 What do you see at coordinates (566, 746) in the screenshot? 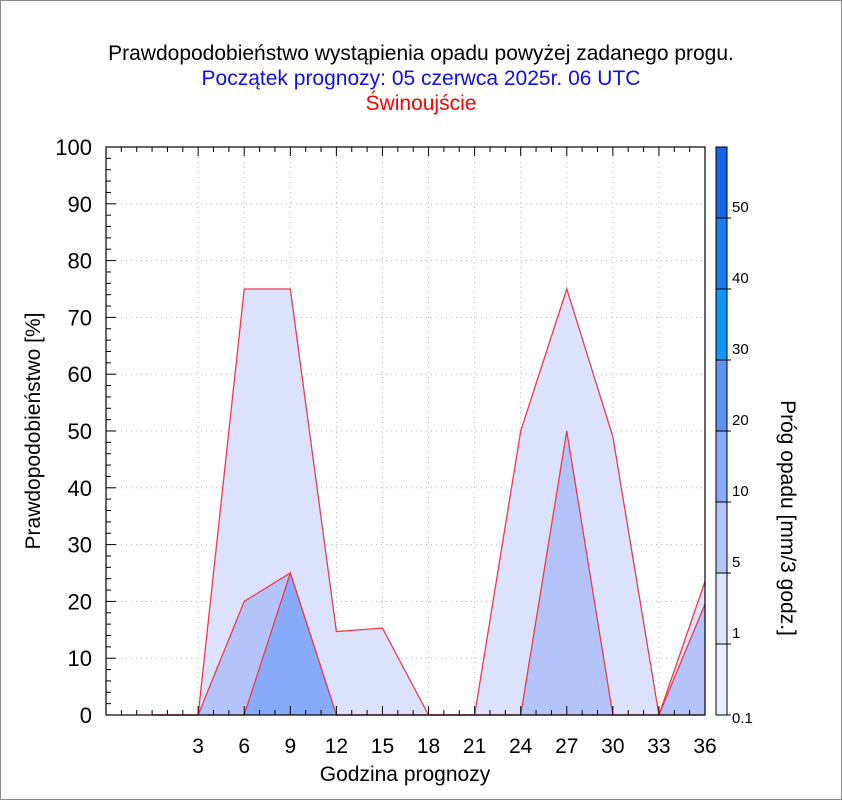
I see `x-tick-label: 27` at bounding box center [566, 746].